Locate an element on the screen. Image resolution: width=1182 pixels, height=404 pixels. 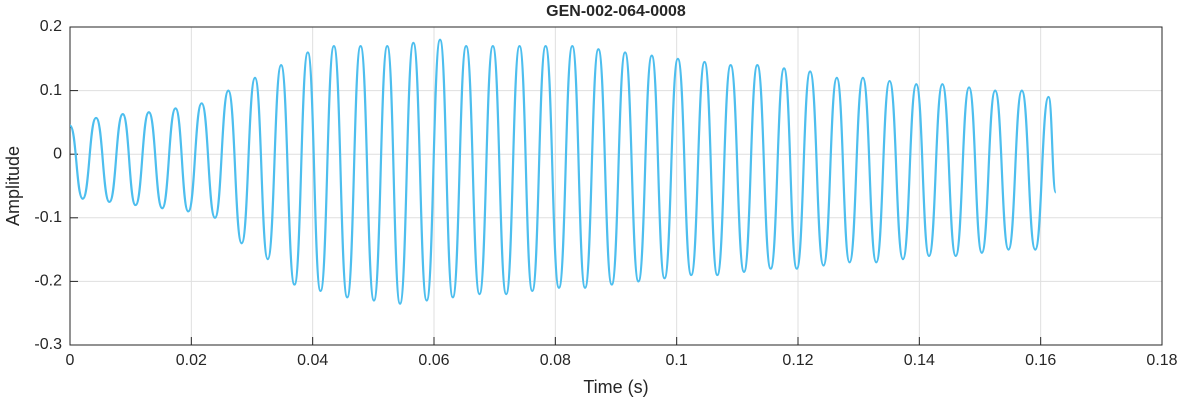
x-tick-label: 0.12 is located at coordinates (797, 360).